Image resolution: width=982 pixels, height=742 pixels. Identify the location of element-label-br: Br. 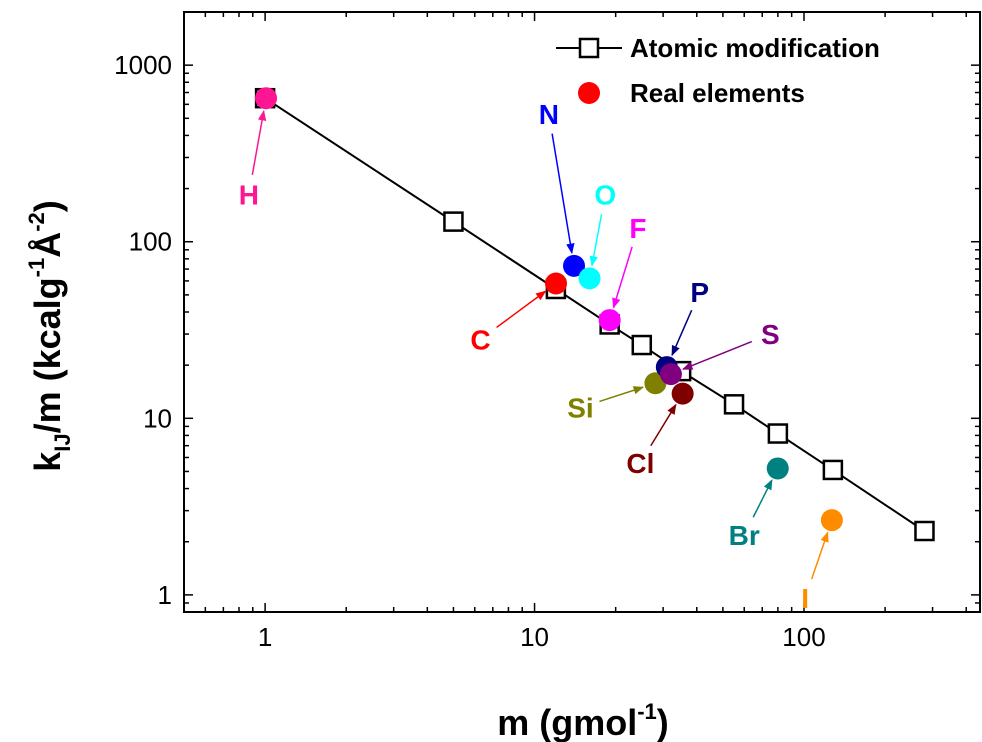
(744, 535).